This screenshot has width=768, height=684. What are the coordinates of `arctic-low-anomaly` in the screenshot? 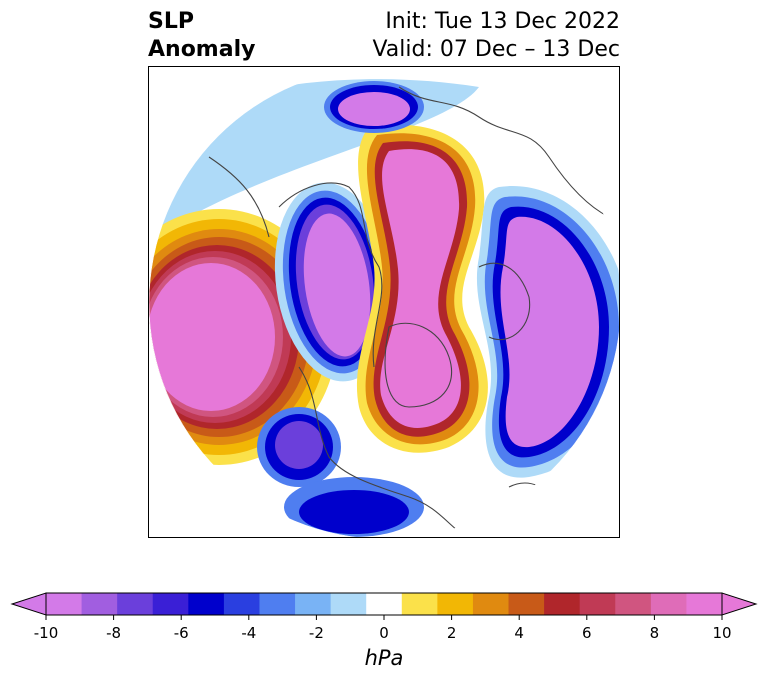 It's located at (374, 107).